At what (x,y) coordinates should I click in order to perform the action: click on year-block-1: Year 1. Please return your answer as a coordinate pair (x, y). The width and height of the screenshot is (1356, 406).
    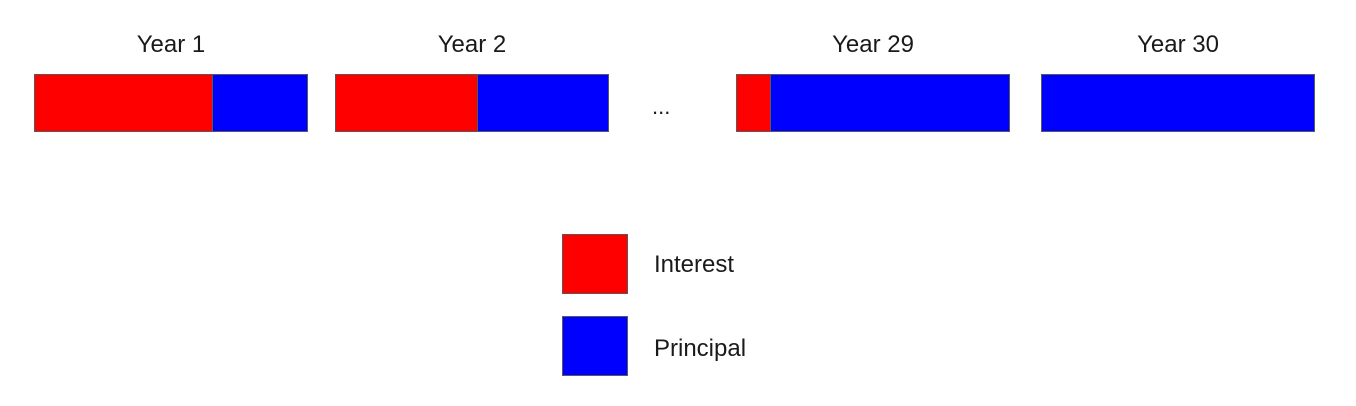
    Looking at the image, I should click on (171, 80).